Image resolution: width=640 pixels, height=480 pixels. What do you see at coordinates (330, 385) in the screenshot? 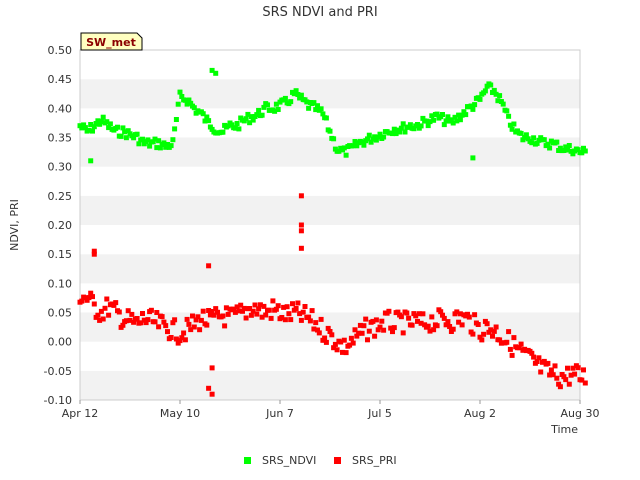
I see `grid-band` at bounding box center [330, 385].